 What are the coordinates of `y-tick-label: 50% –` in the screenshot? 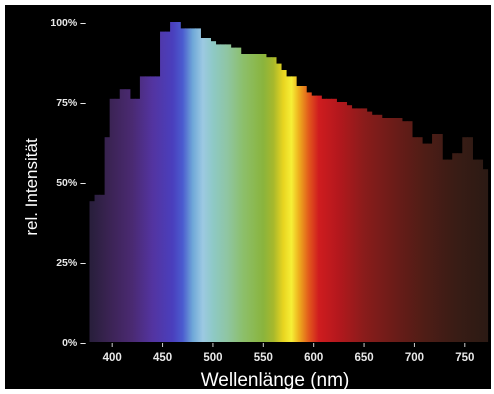 It's located at (71, 183).